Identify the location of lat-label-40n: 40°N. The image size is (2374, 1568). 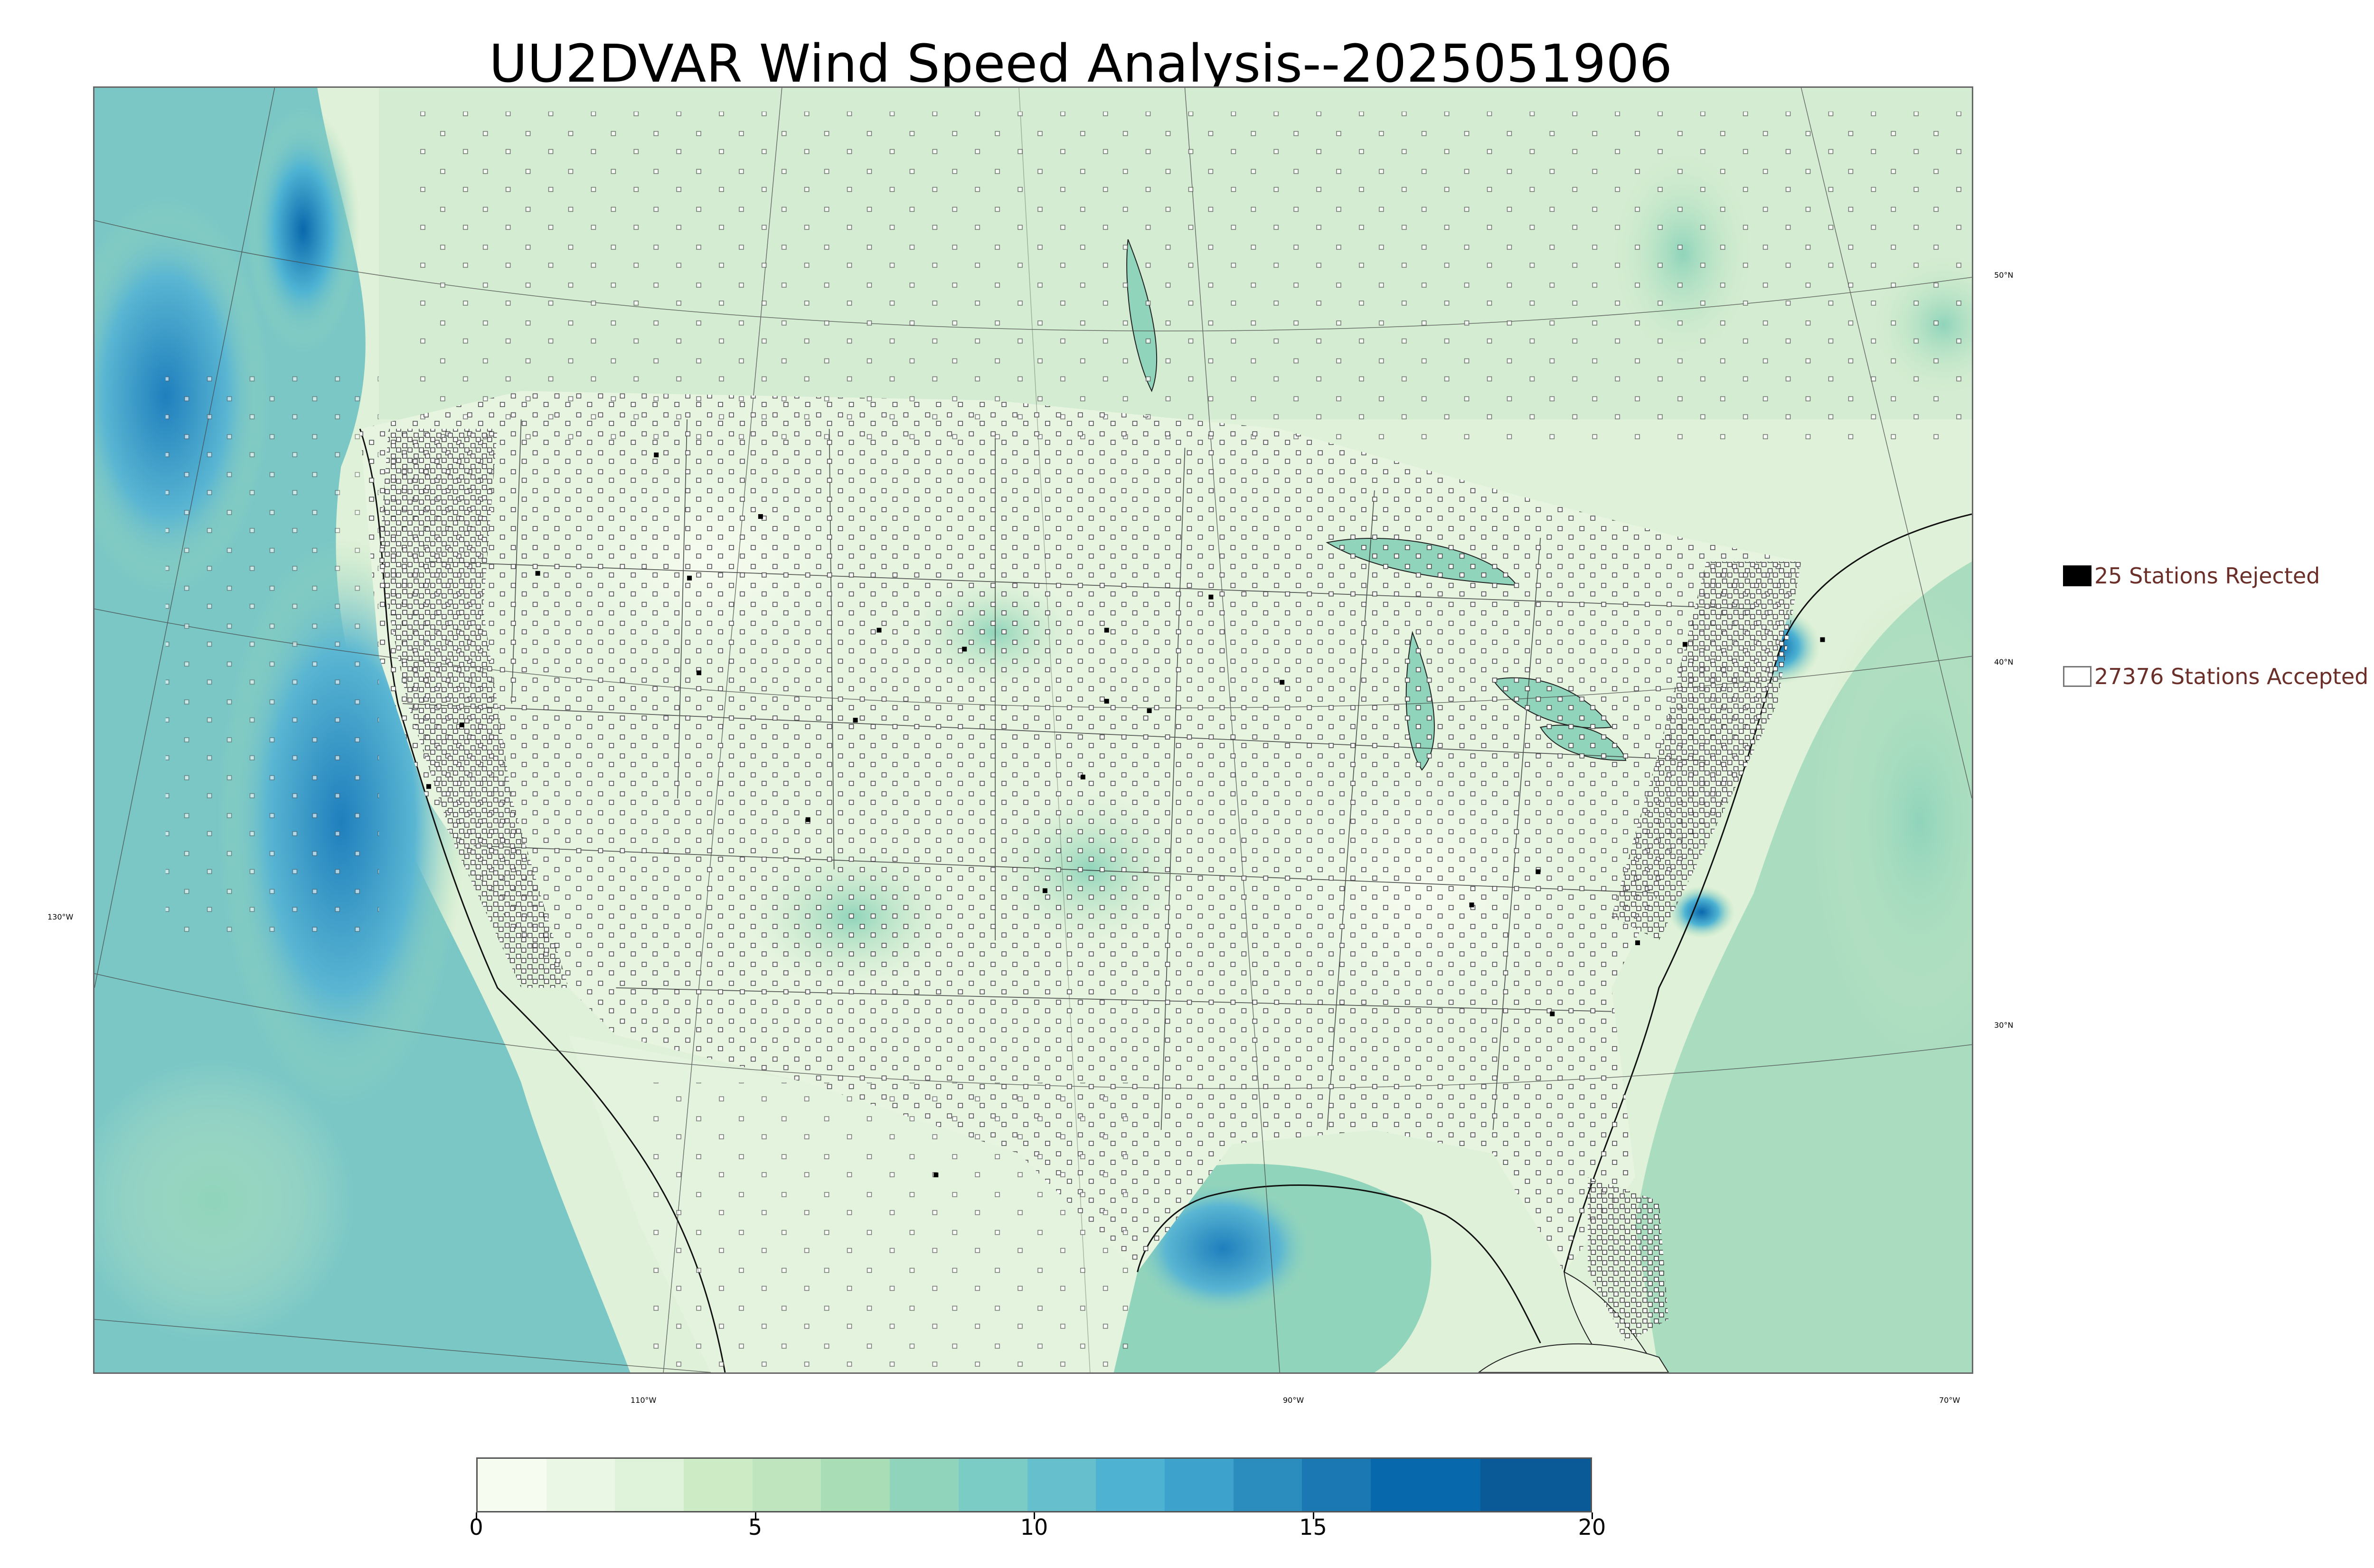
(2004, 662).